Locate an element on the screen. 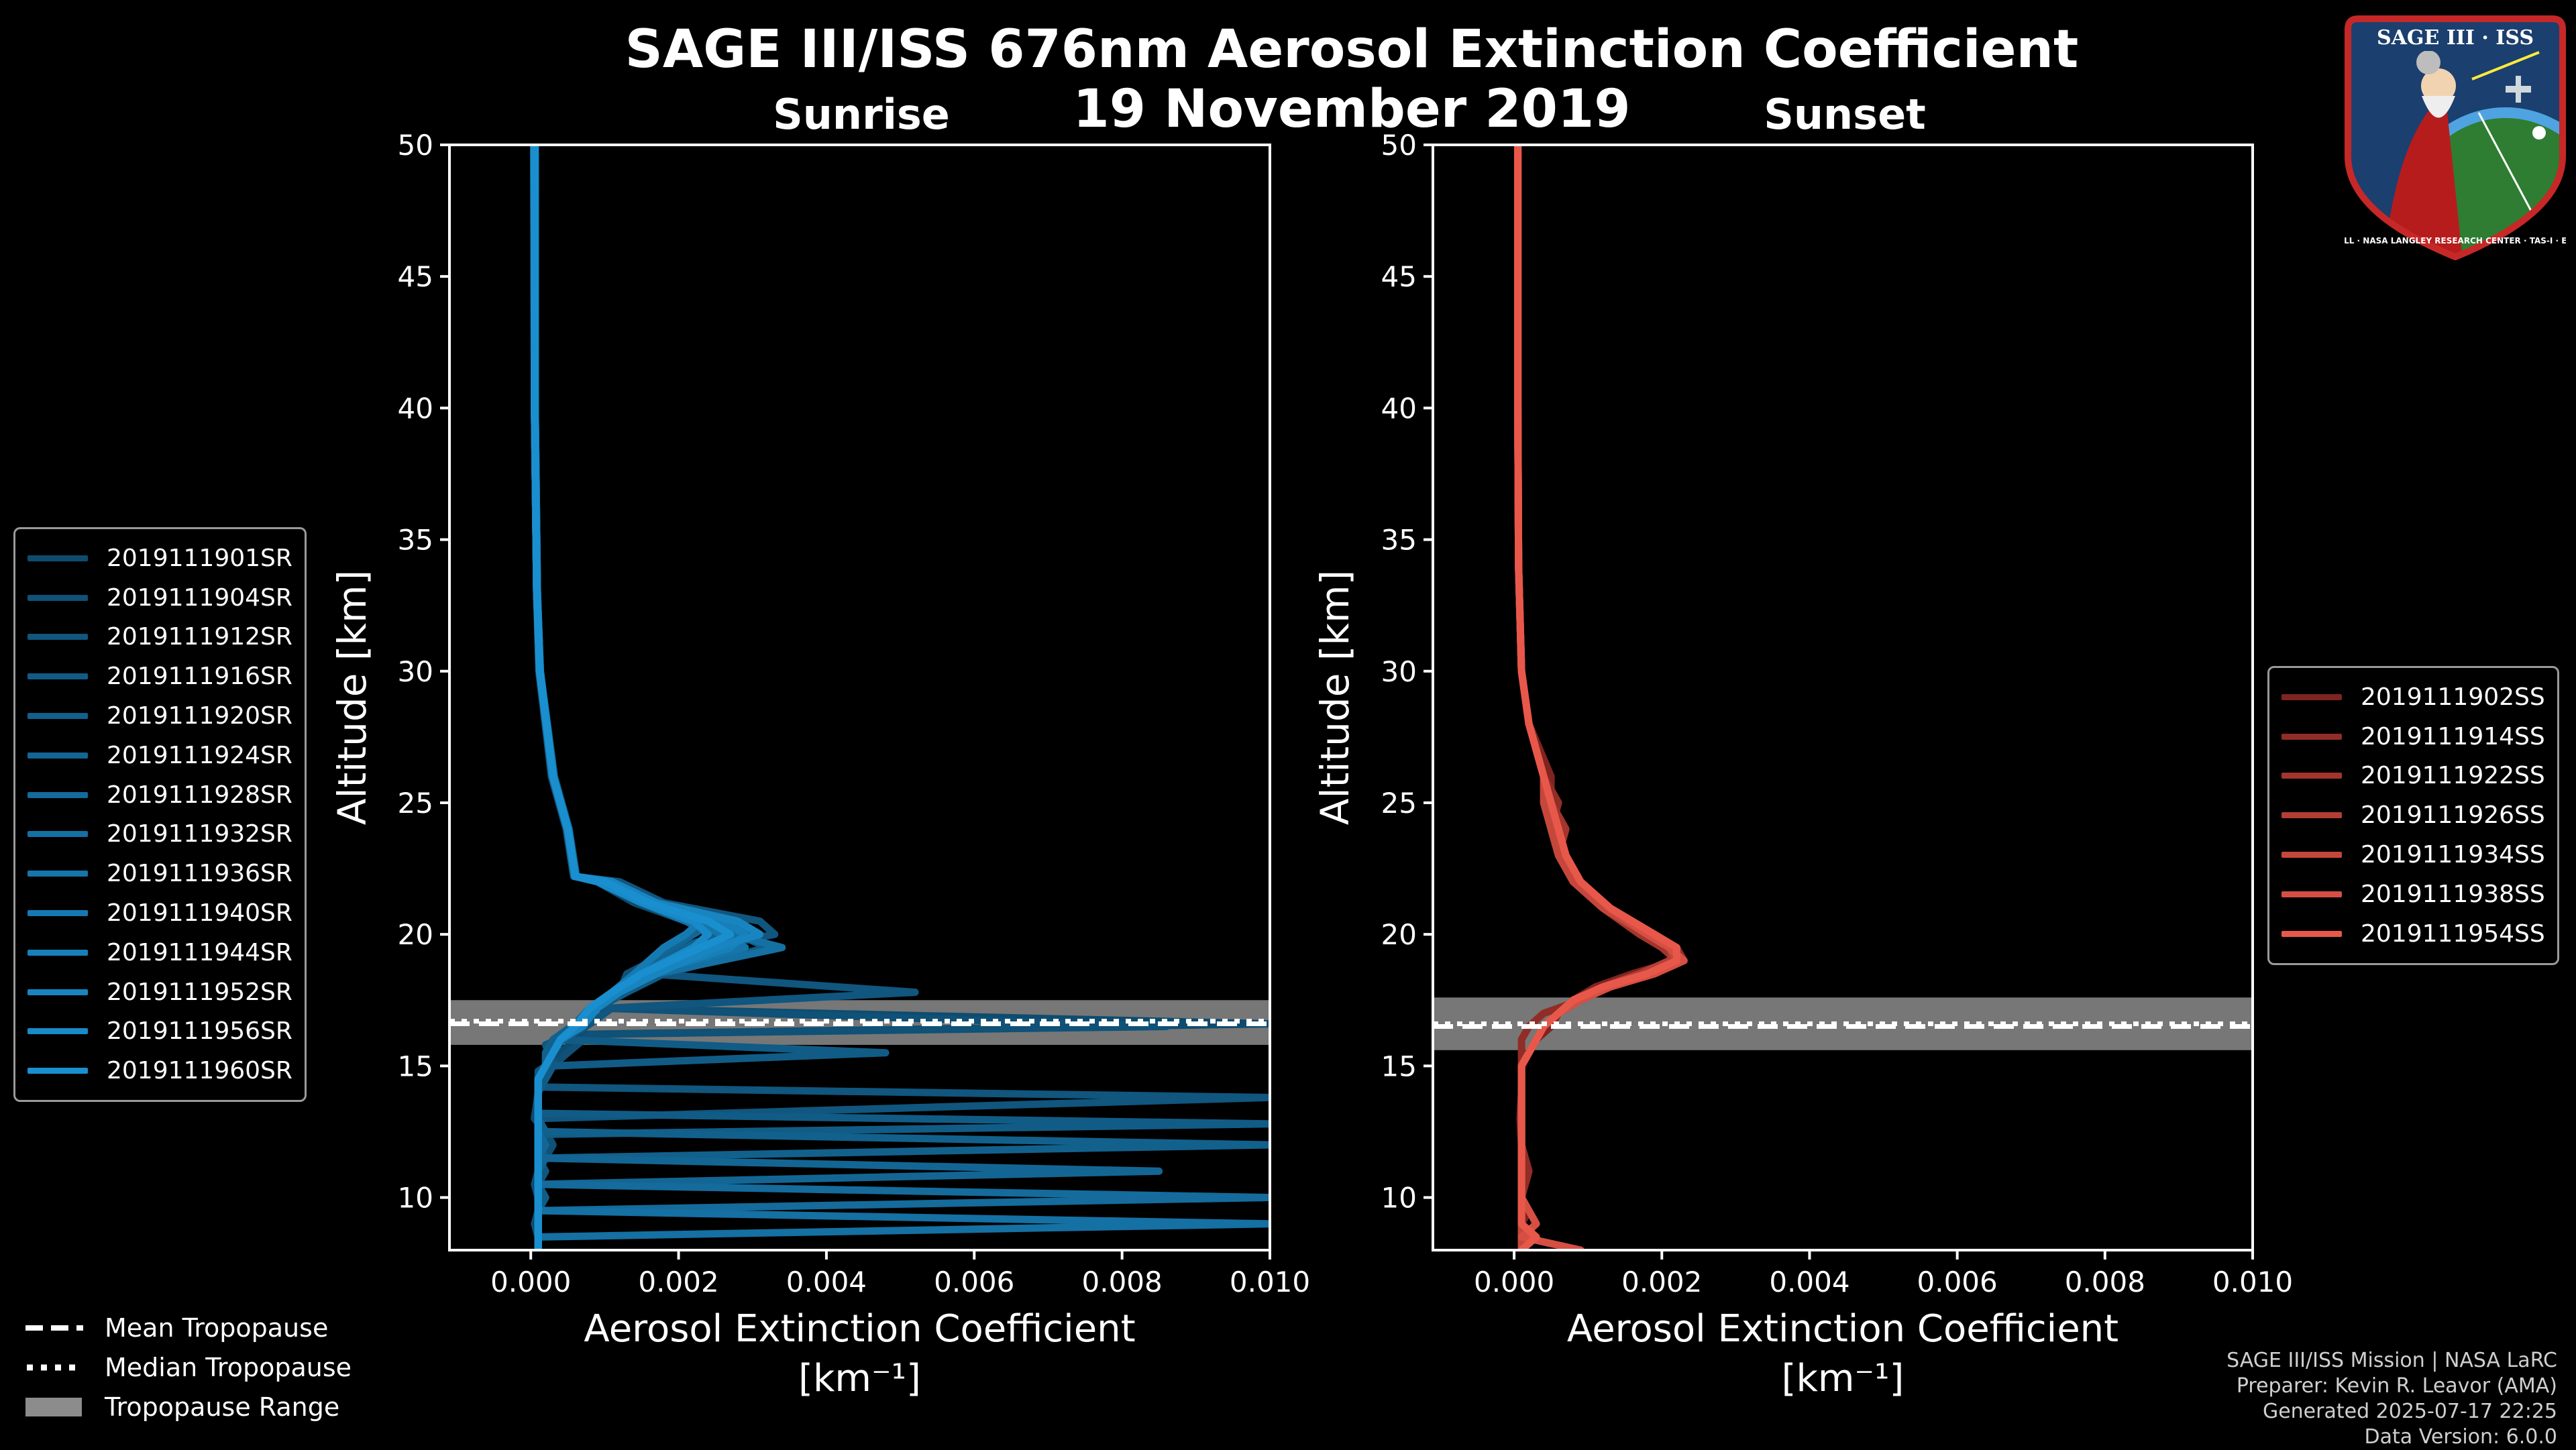 This screenshot has height=1450, width=2576. legend-entry-2019111944SR: 2019111944SR is located at coordinates (160, 952).